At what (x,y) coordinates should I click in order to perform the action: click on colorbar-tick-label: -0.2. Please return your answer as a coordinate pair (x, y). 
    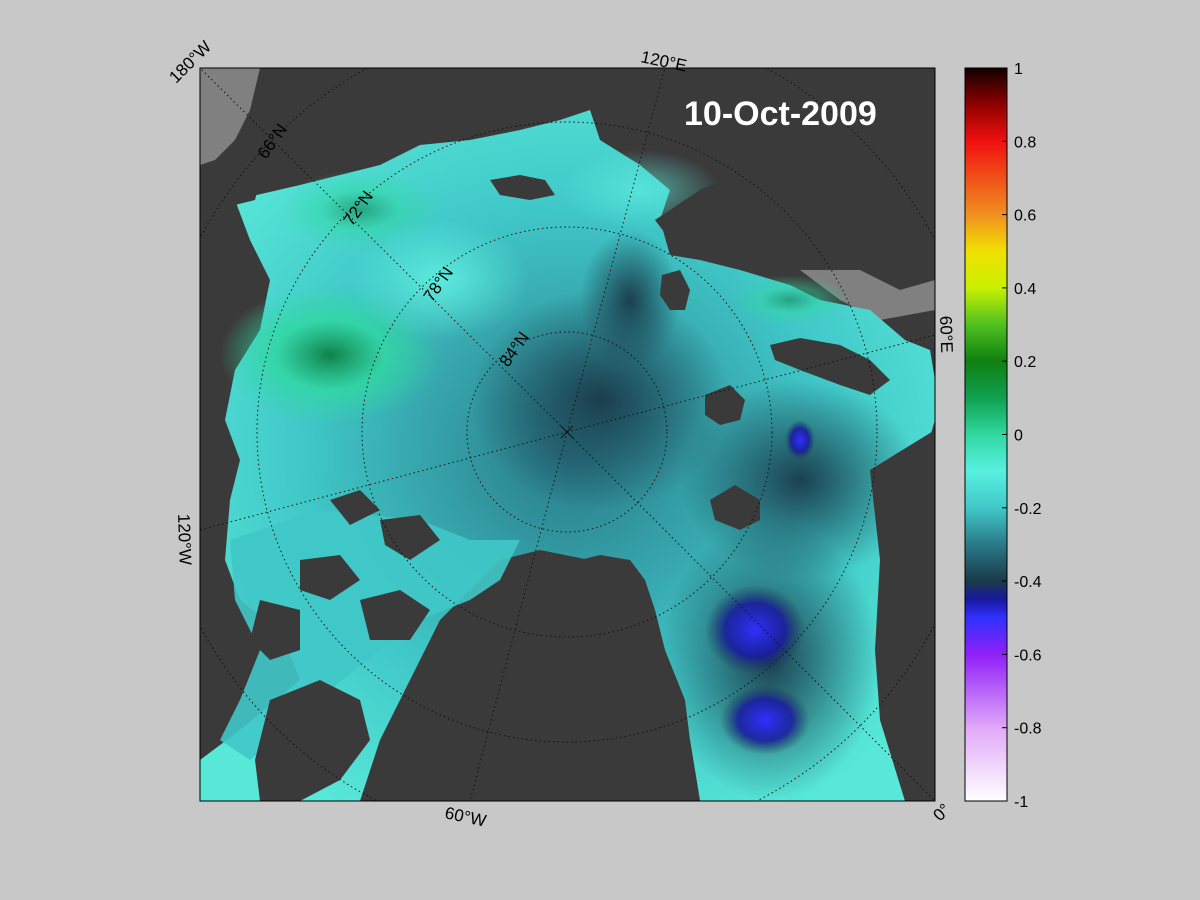
    Looking at the image, I should click on (1028, 509).